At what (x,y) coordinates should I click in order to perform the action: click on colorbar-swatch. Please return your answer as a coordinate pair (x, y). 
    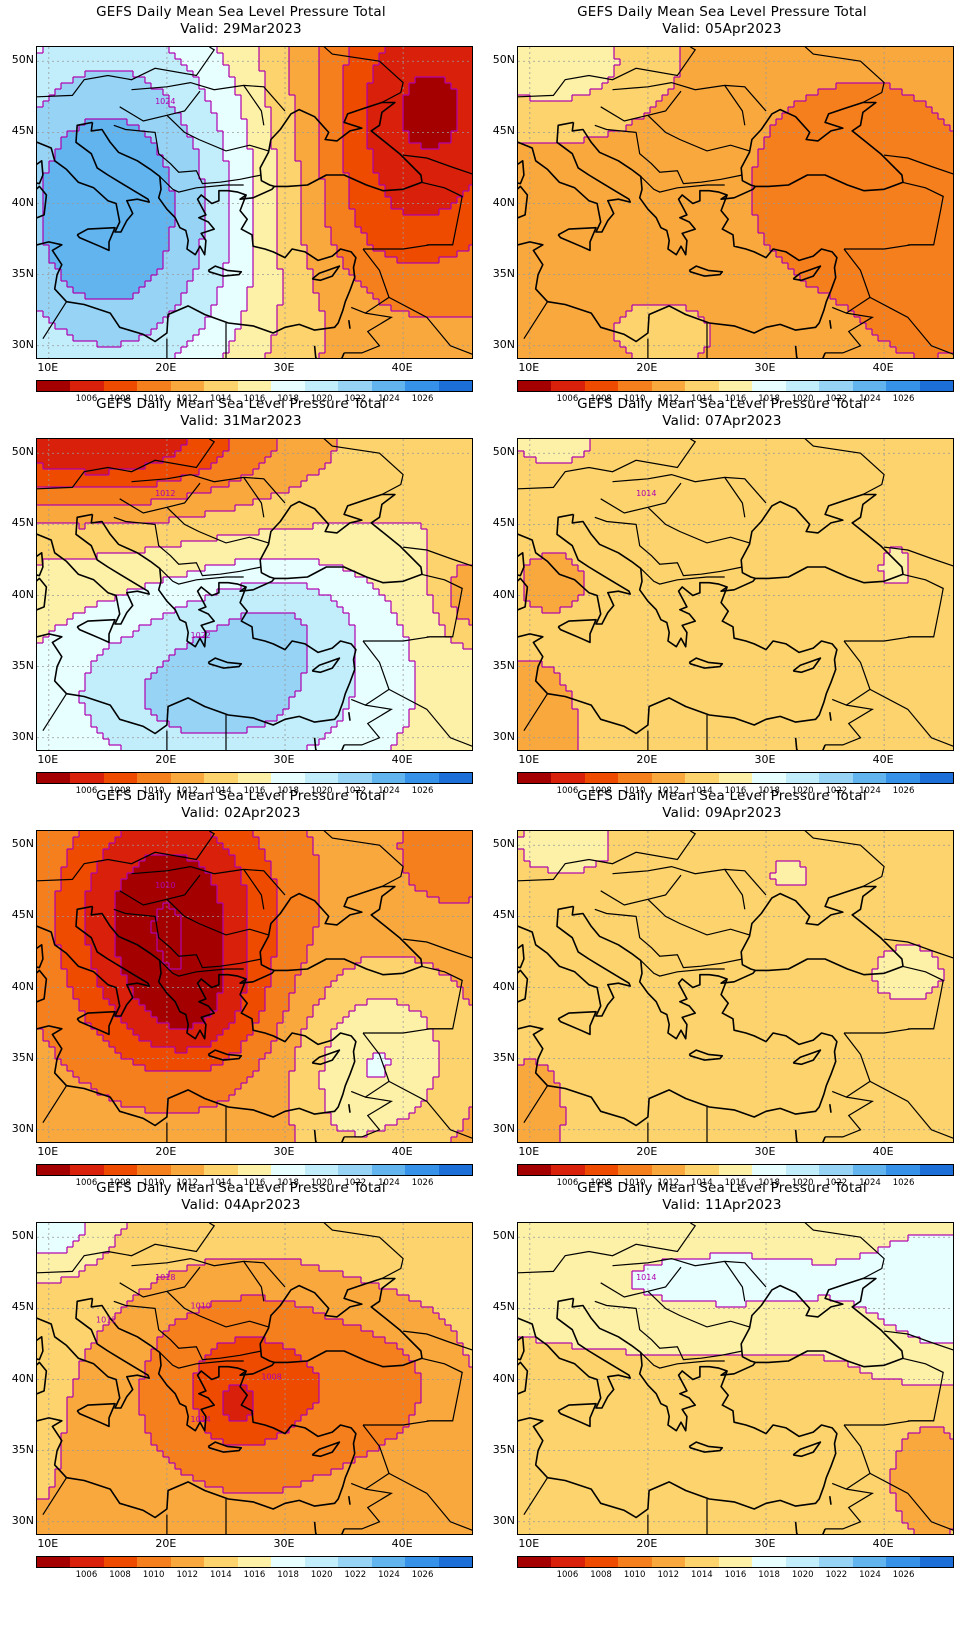
    Looking at the image, I should click on (455, 386).